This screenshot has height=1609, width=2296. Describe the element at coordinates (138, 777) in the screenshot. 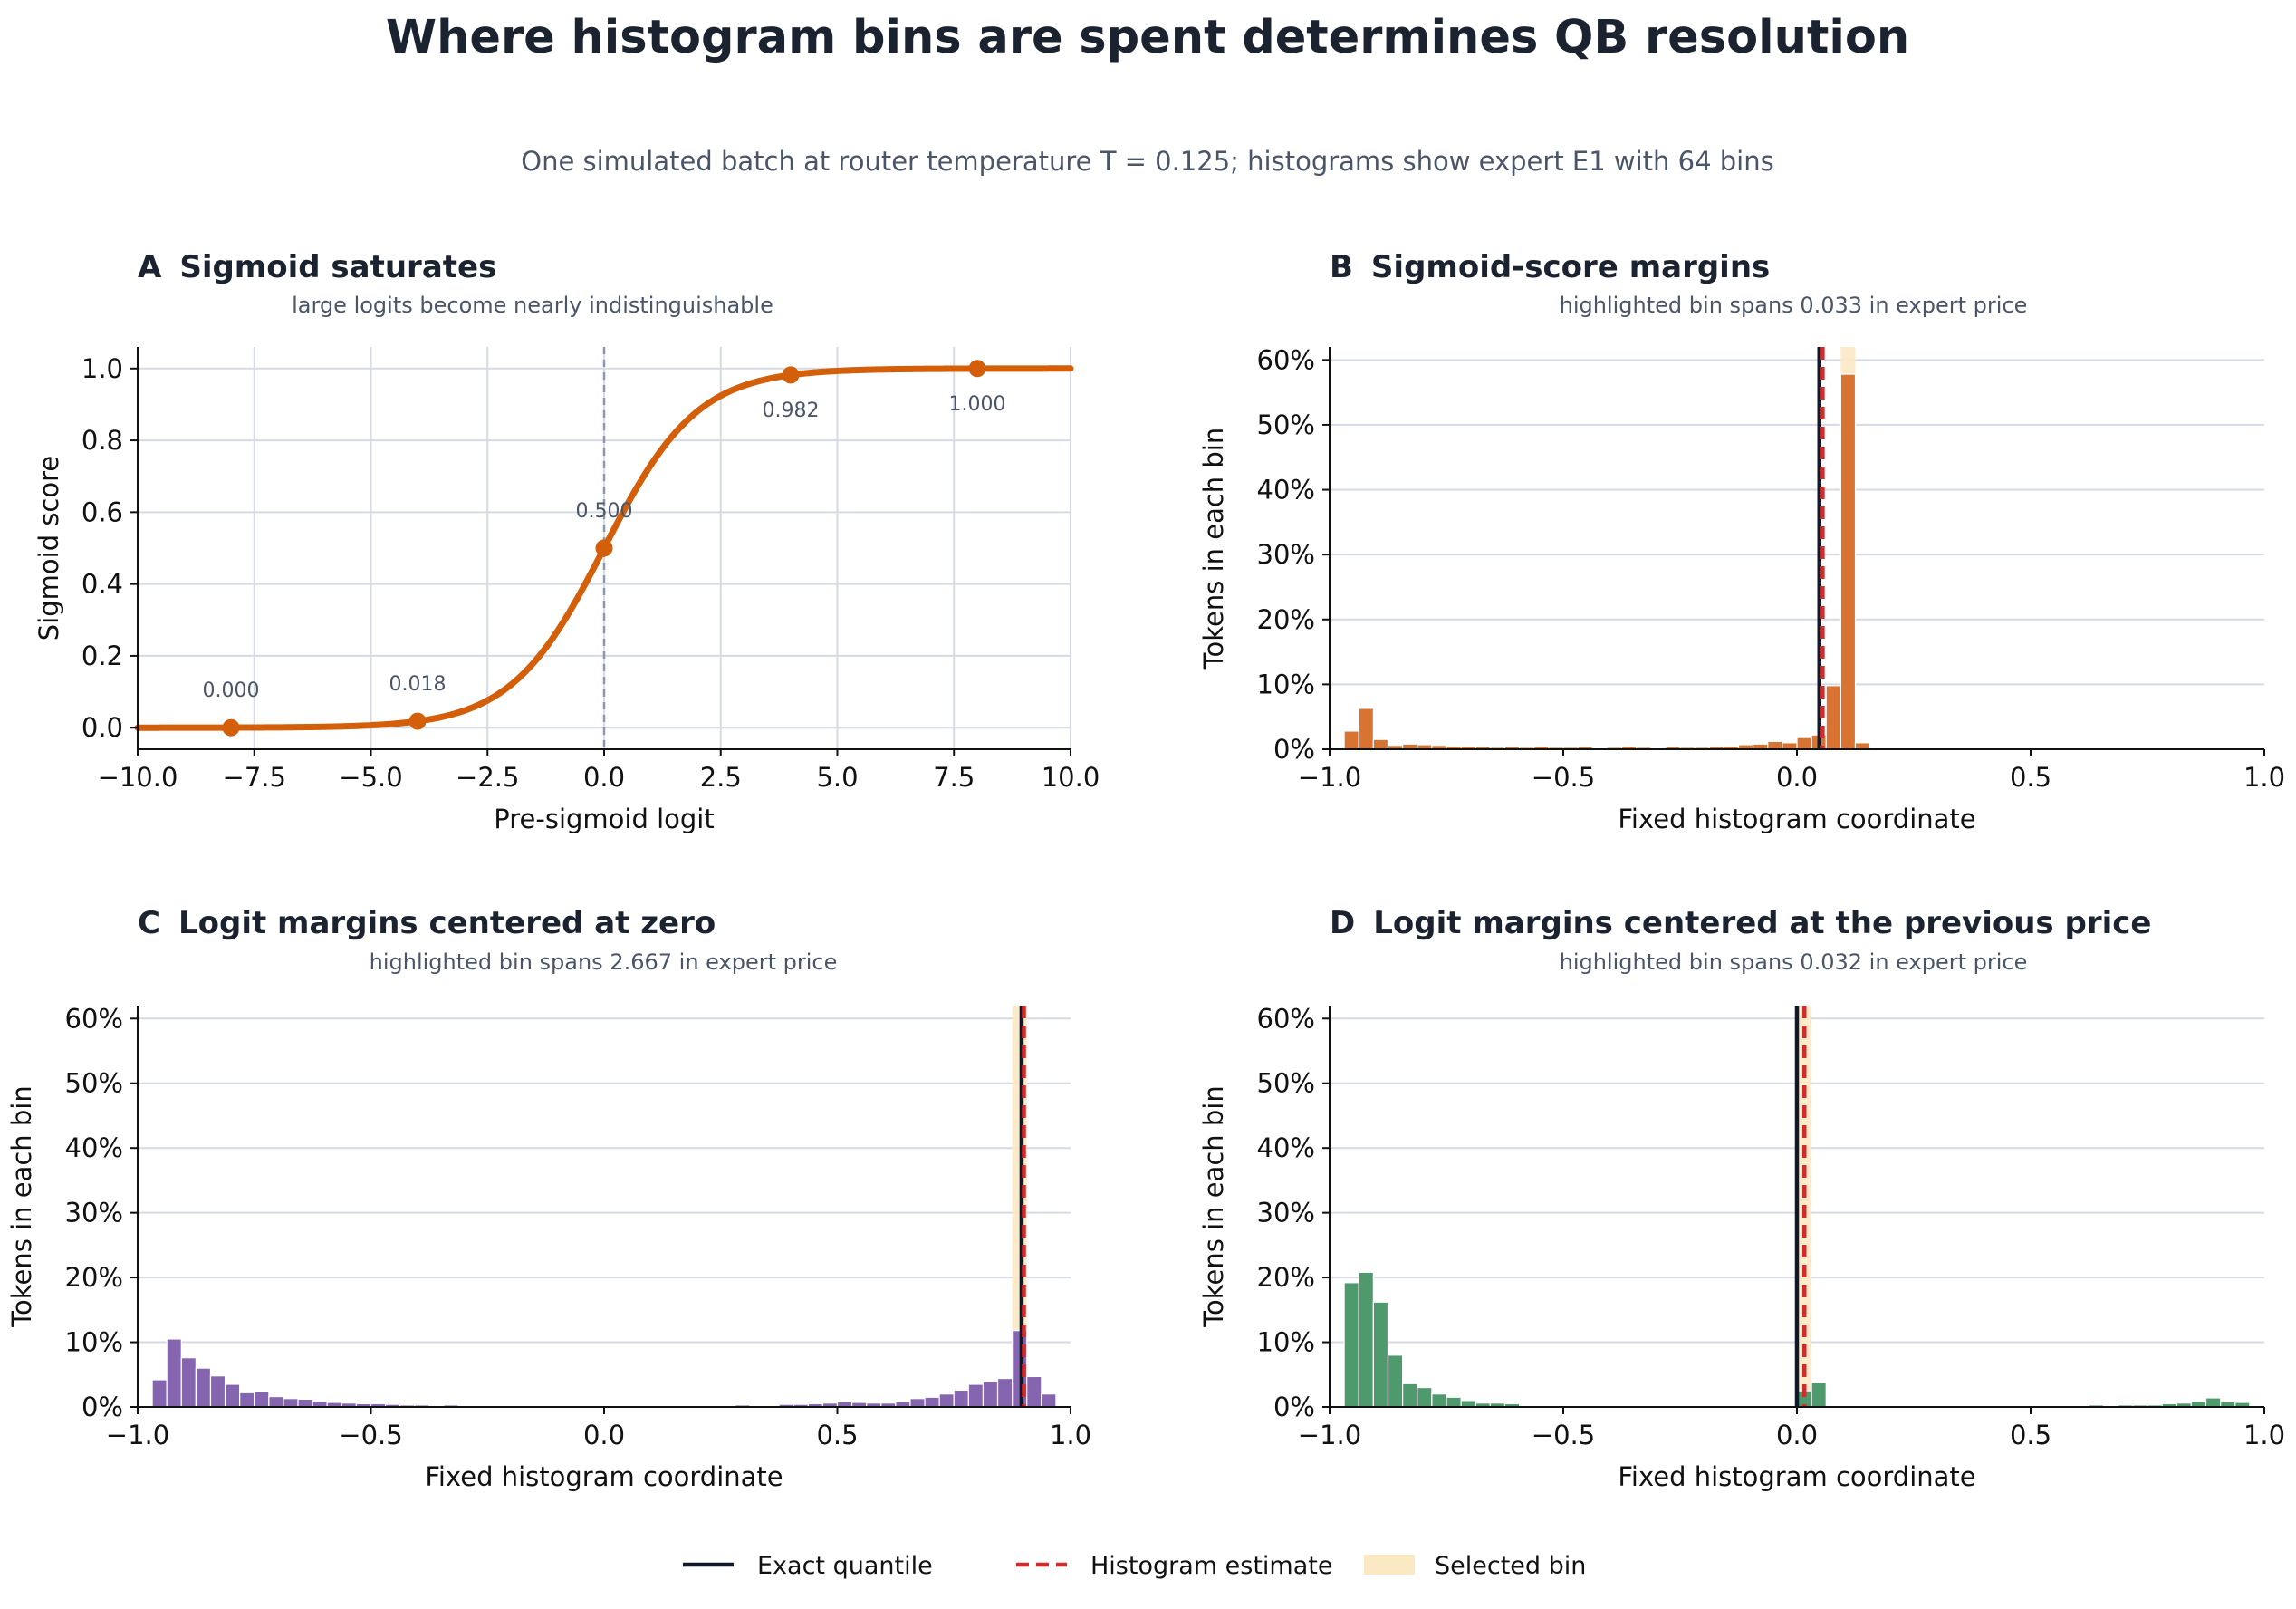

I see `x-tick-label: −10.0` at that location.